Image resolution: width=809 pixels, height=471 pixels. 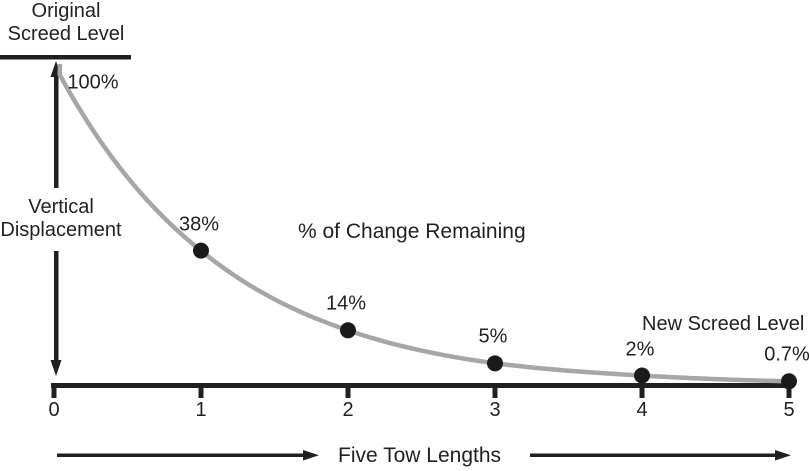 What do you see at coordinates (56, 368) in the screenshot?
I see `arrow-down-icon` at bounding box center [56, 368].